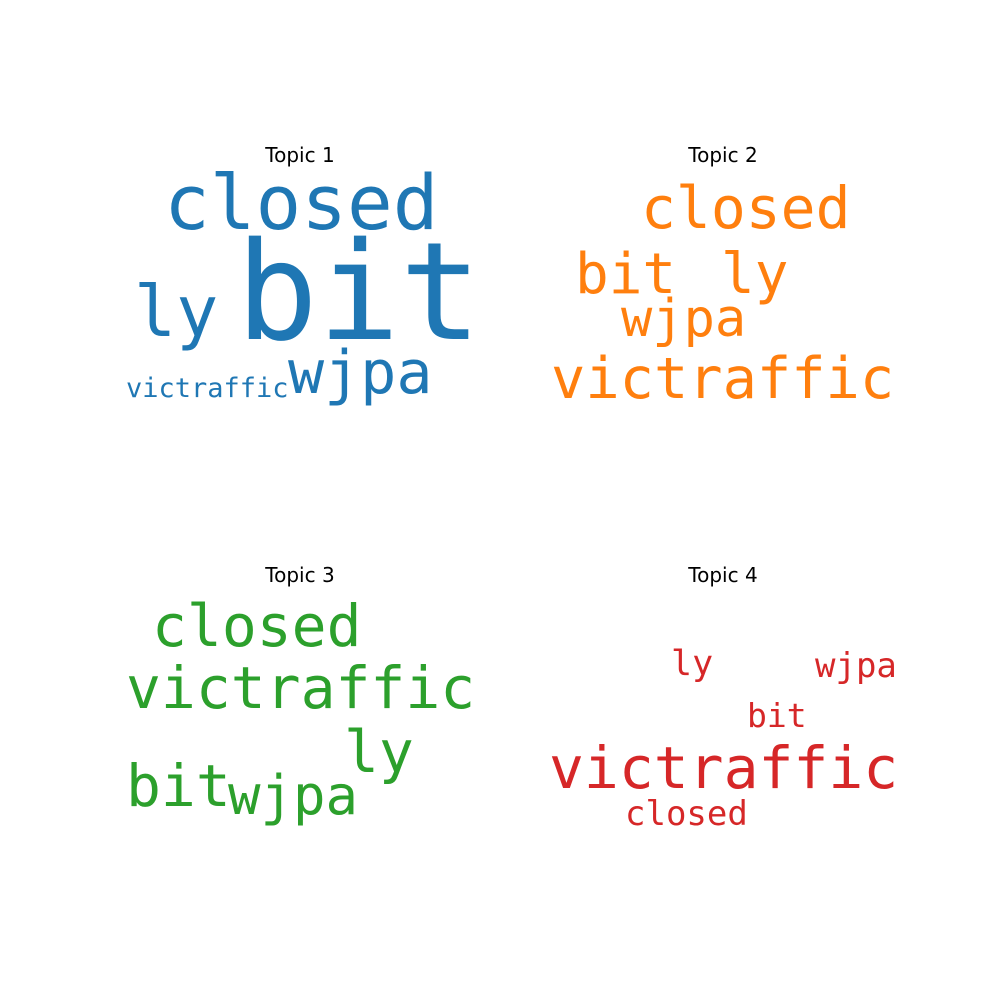  I want to click on topic-4-title: Topic 4, so click(723, 575).